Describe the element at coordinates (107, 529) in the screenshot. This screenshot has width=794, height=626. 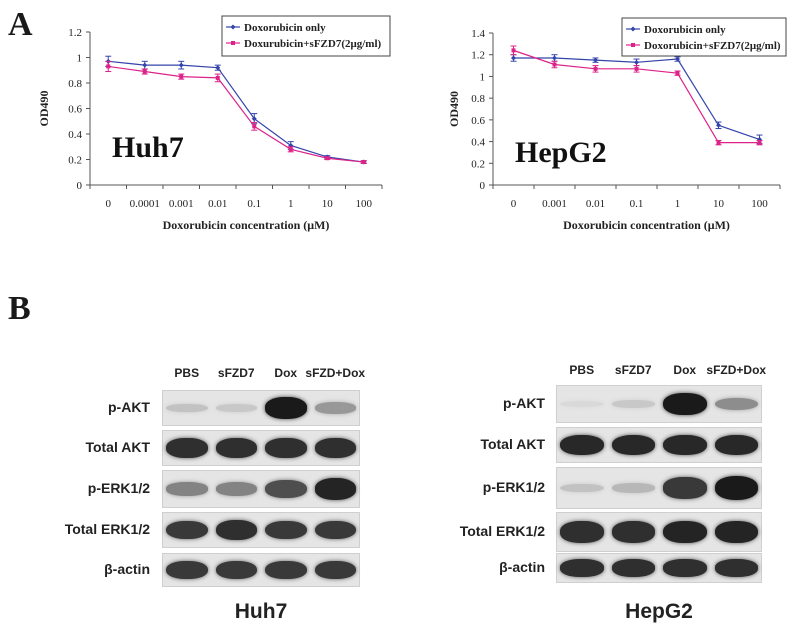
I see `blot-row-label: Total ERK1/2` at that location.